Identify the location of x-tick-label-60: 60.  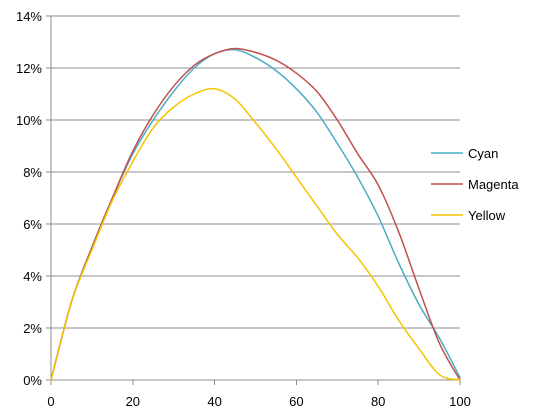
(296, 401).